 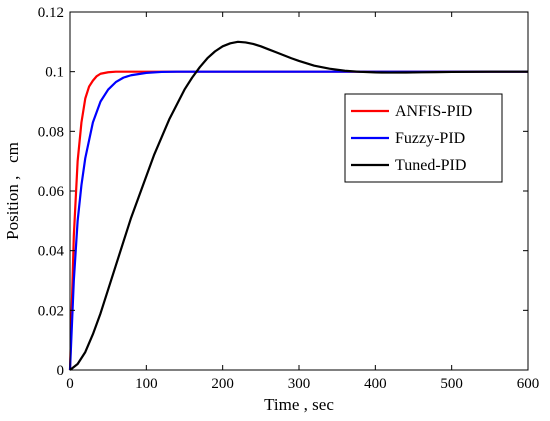 I want to click on x-tick-label: 500, so click(x=451, y=384).